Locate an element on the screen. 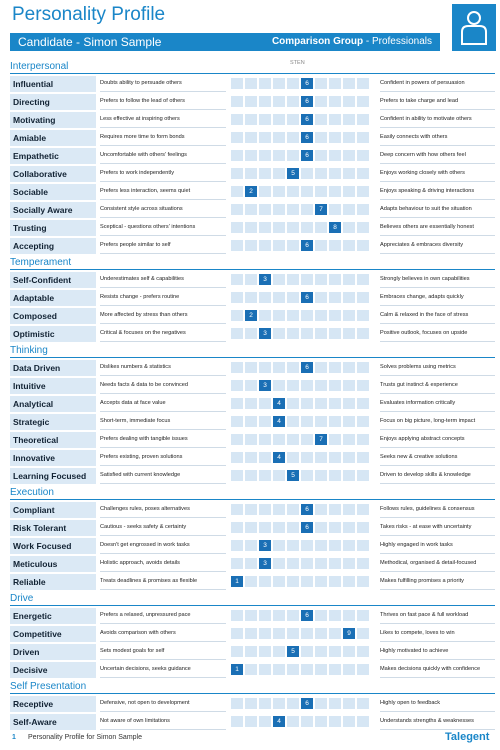 This screenshot has height=750, width=500. section-title: Interpersonal is located at coordinates (252, 67).